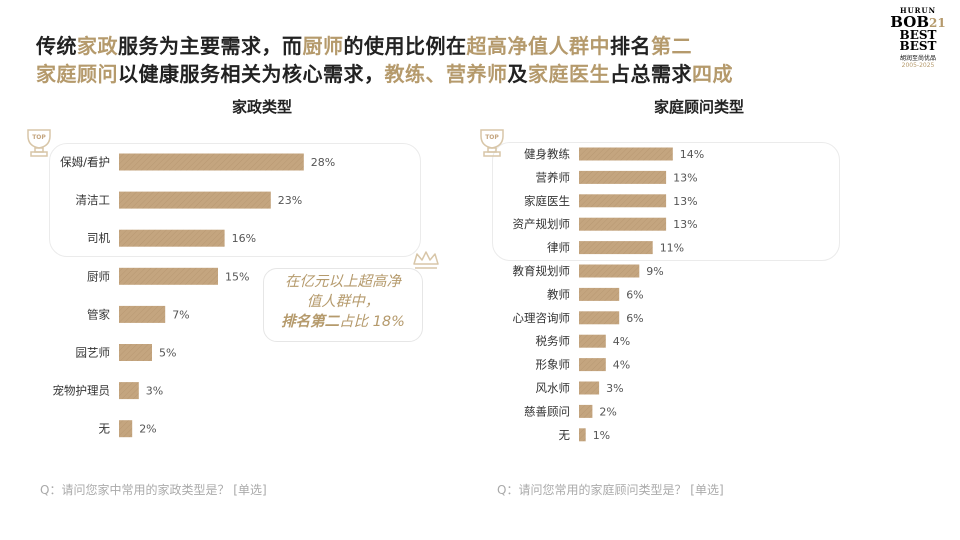 The image size is (960, 540). I want to click on callout-rest: 占比 18%, so click(372, 322).